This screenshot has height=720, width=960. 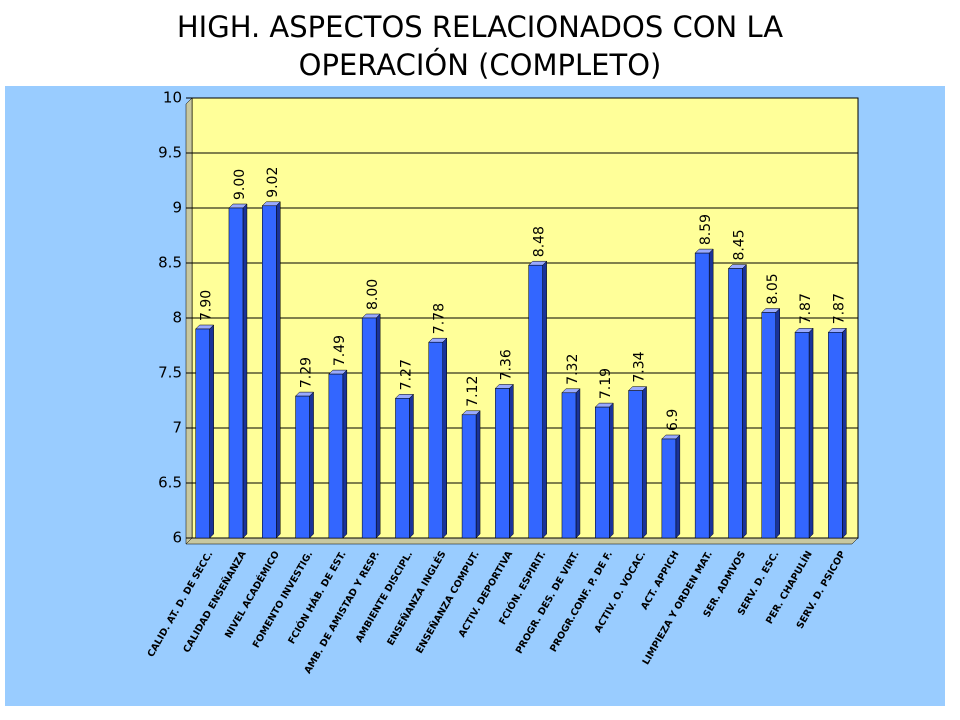 I want to click on value-label: 7.19, so click(x=606, y=383).